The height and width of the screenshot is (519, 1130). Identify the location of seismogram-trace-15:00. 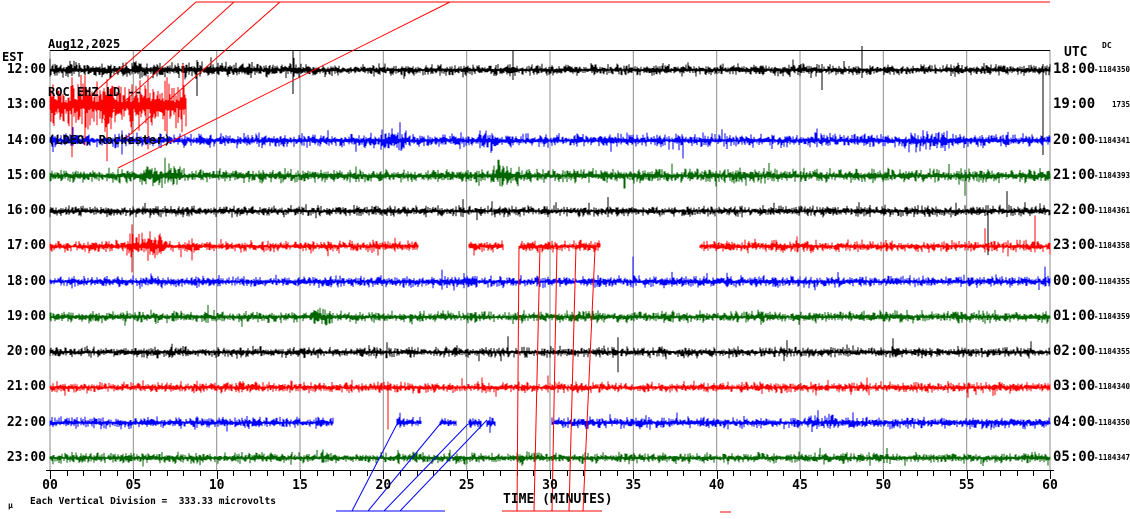
(550, 176).